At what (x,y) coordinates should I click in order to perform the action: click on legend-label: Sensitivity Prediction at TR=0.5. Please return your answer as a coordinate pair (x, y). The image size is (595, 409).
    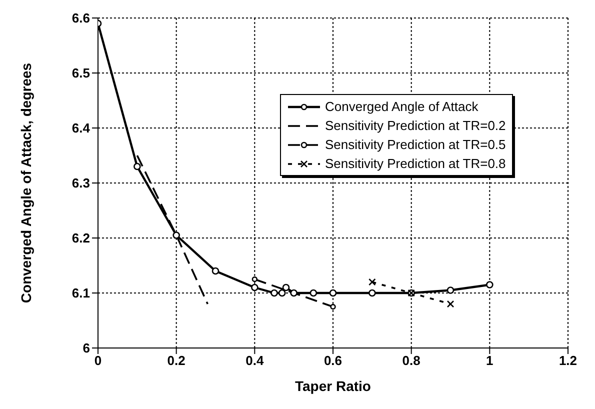
    Looking at the image, I should click on (415, 145).